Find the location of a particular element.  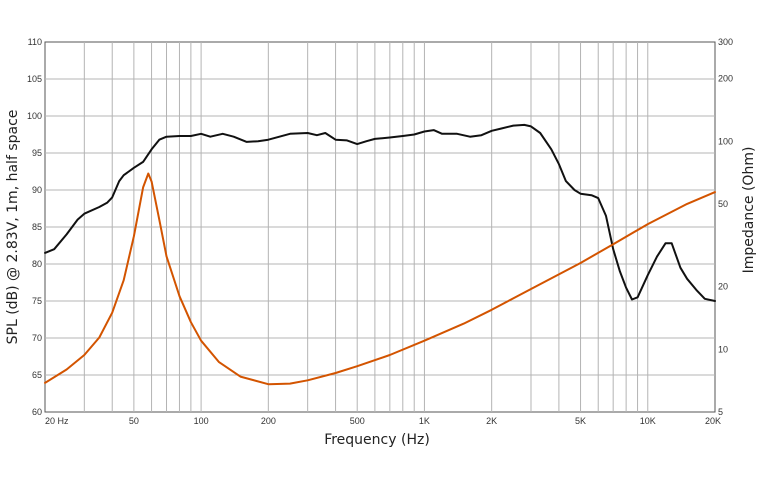

y-tick-label: 75 is located at coordinates (37, 301).